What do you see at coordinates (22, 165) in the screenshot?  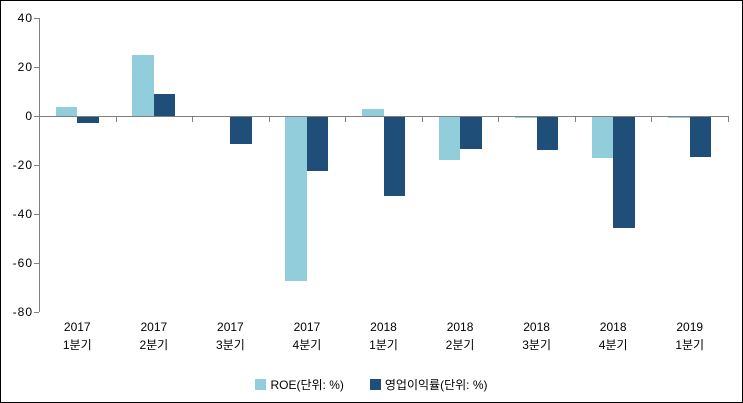 I see `y-axis-tick-label: -20` at bounding box center [22, 165].